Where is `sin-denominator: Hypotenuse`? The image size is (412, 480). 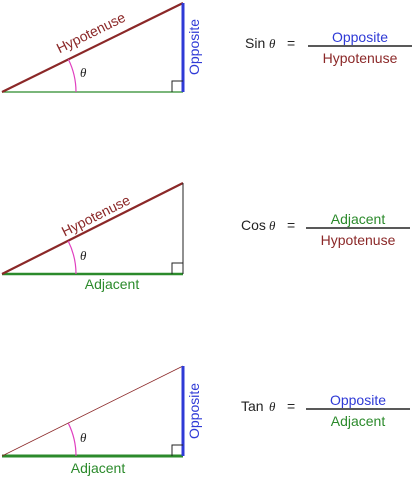
sin-denominator: Hypotenuse is located at coordinates (360, 58).